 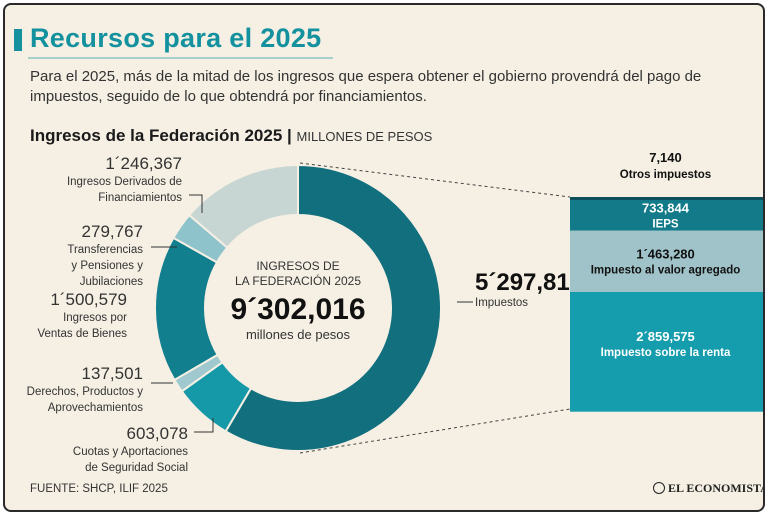 What do you see at coordinates (88, 299) in the screenshot?
I see `slice-value-3: 1´500,579` at bounding box center [88, 299].